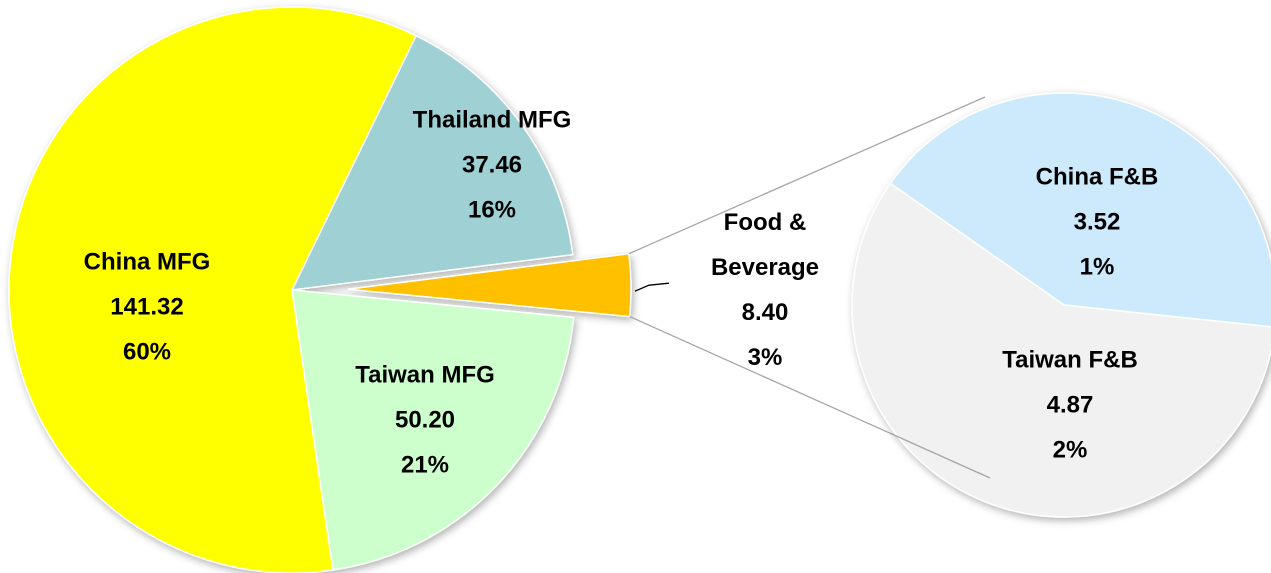 Image resolution: width=1271 pixels, height=573 pixels. I want to click on slice-label: Food & Beverage 8.40 3%, so click(765, 290).